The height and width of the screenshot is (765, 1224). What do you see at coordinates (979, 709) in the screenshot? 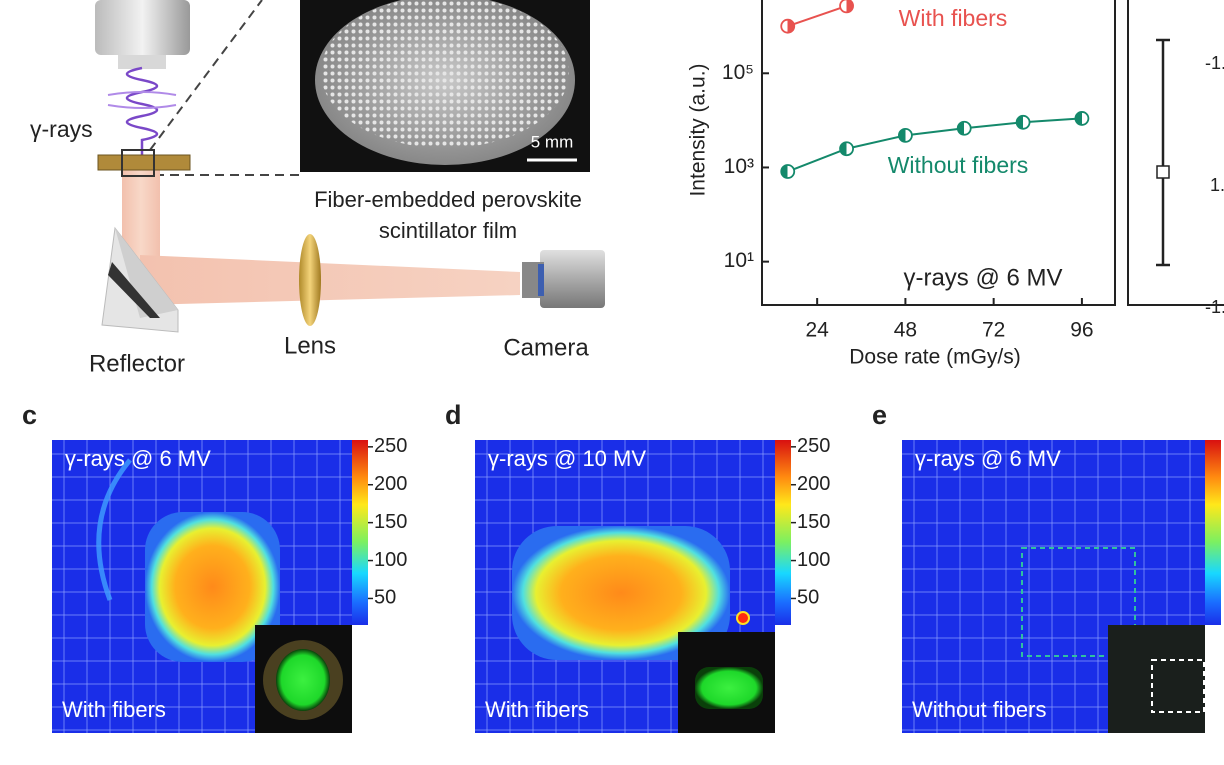
I see `panel-caption: Without fibers` at bounding box center [979, 709].